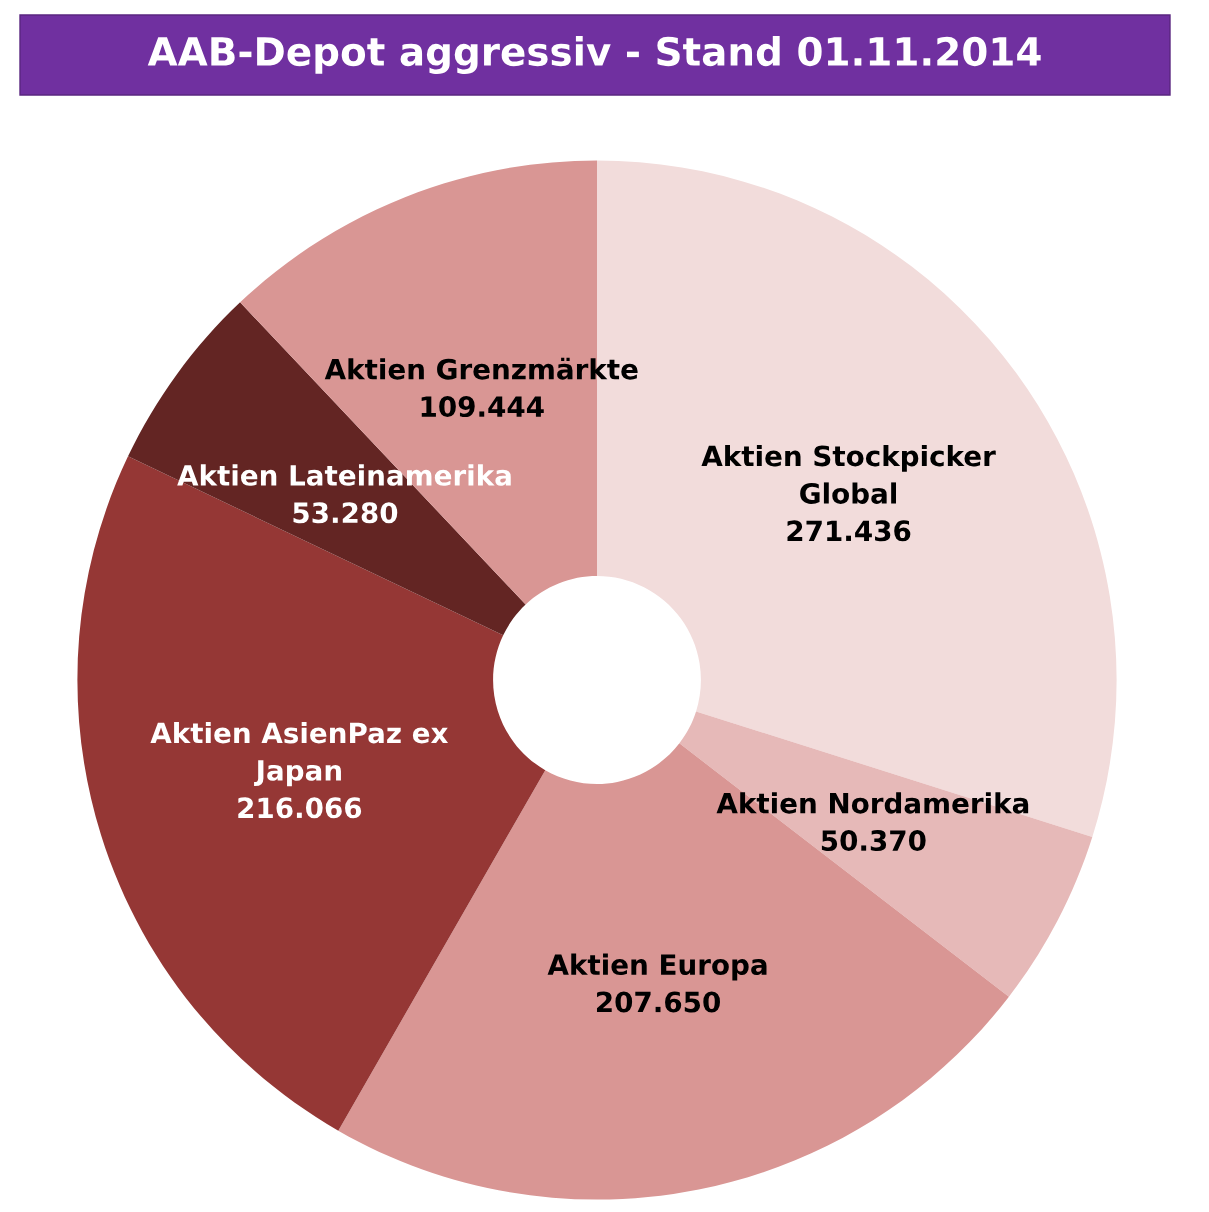 This screenshot has width=1209, height=1212. I want to click on data-label: 271.436, so click(849, 531).